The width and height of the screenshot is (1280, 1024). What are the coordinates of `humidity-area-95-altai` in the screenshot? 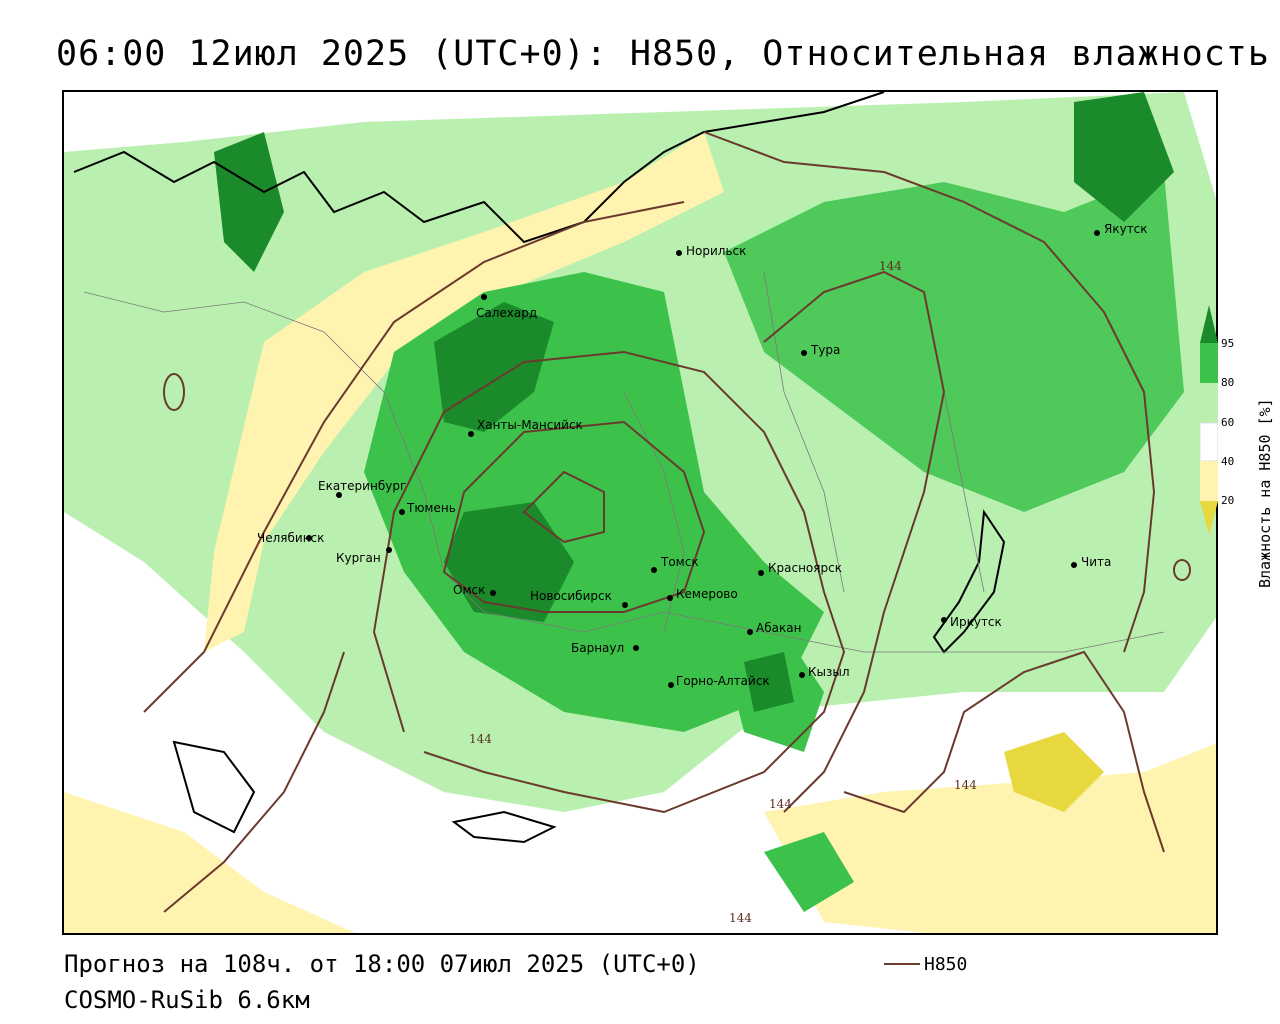 It's located at (769, 682).